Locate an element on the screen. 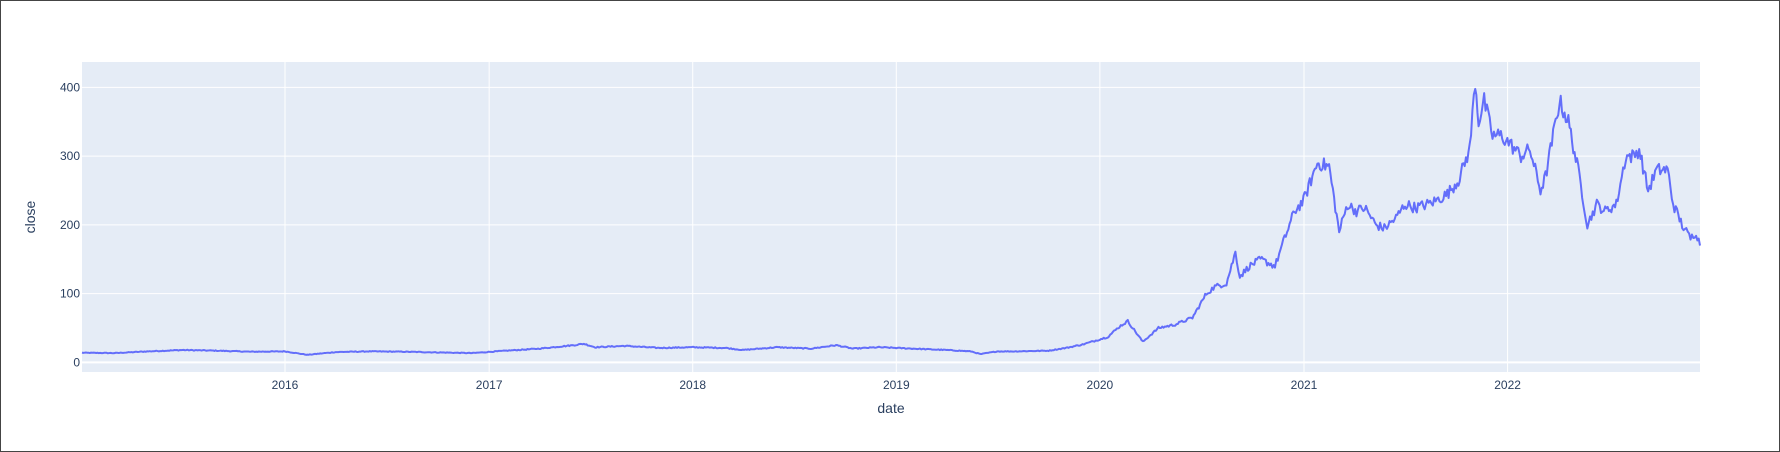 The width and height of the screenshot is (1780, 452). x-tick-label: 2016 is located at coordinates (285, 385).